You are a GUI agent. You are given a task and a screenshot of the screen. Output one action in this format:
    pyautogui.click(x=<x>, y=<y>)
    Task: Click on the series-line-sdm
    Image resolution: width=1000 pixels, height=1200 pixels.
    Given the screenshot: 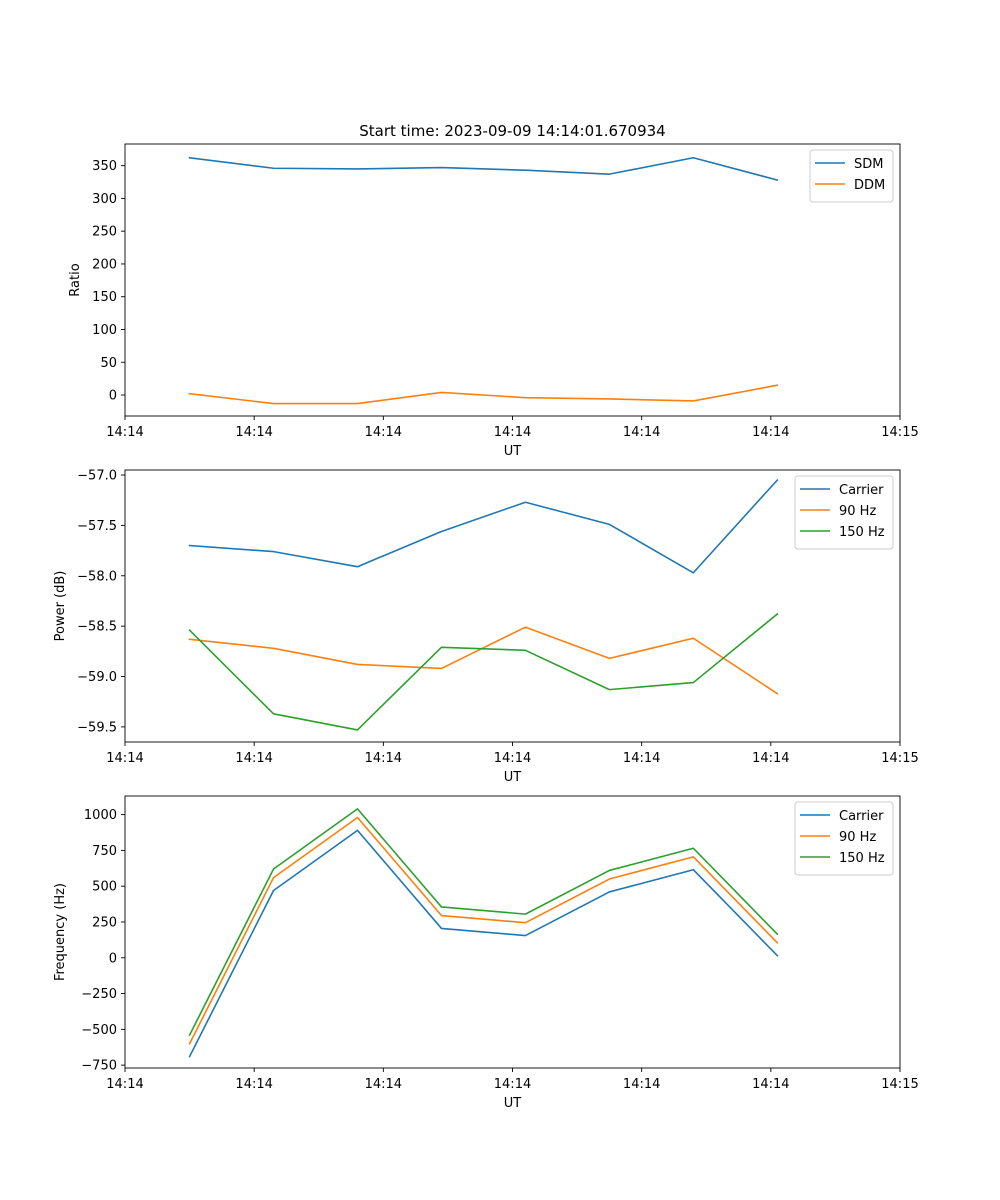 What is the action you would take?
    pyautogui.click(x=483, y=169)
    